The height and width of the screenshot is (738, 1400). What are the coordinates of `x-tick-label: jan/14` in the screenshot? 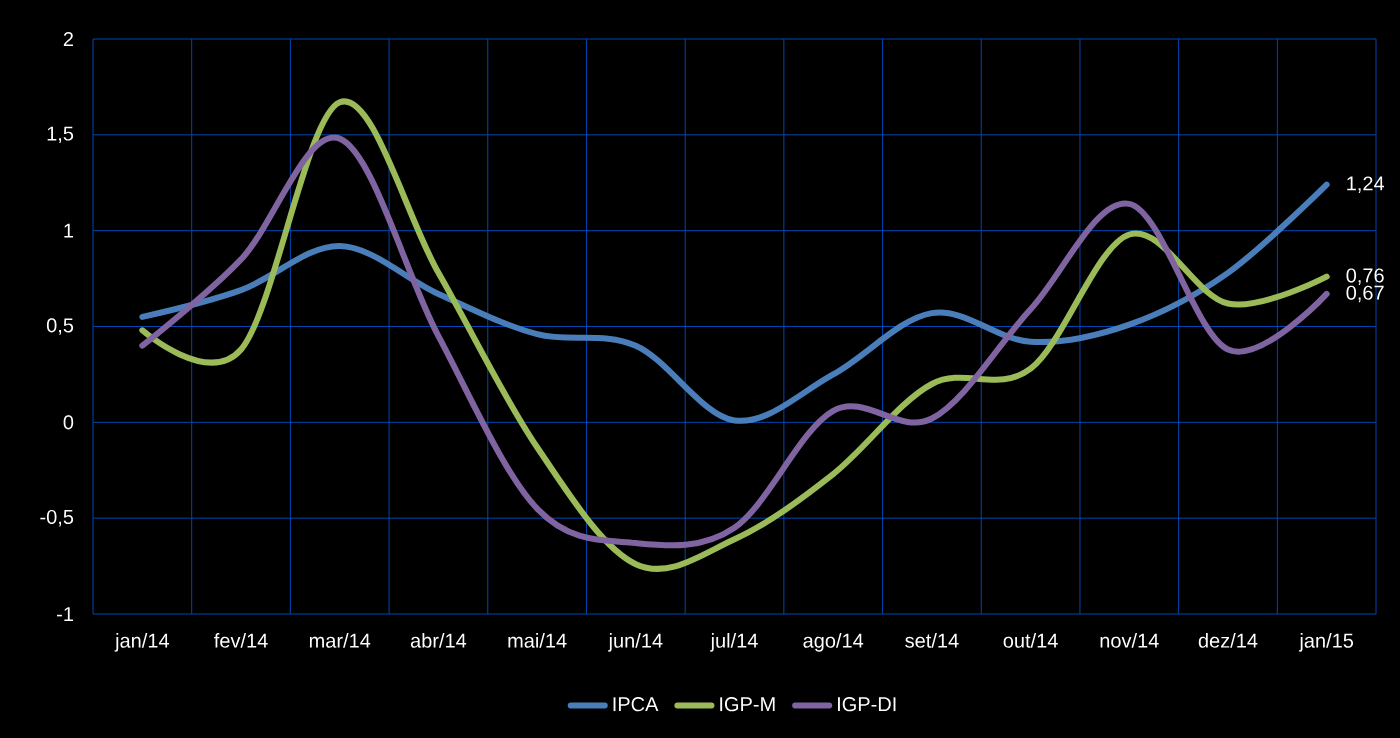 It's located at (141, 642).